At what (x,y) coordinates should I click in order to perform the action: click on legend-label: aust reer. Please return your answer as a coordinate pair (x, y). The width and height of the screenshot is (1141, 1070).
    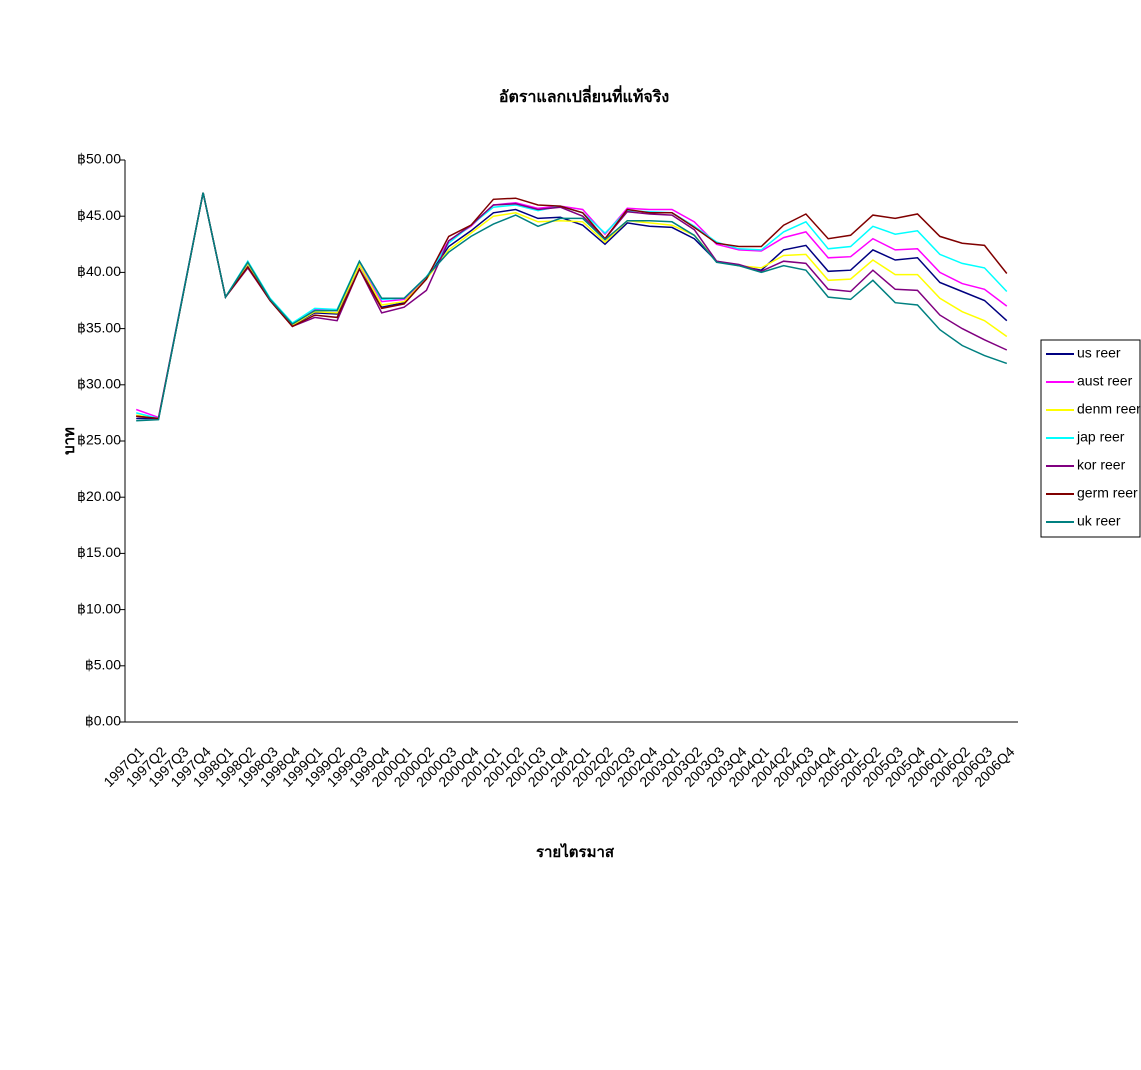
    Looking at the image, I should click on (1105, 381).